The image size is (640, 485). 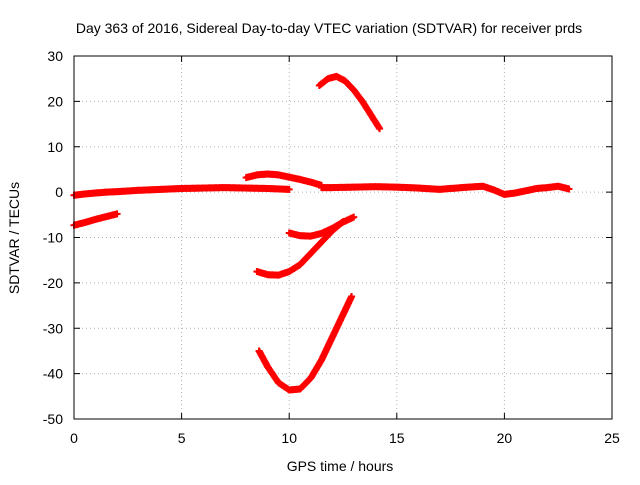 I want to click on x-tick-label: 0, so click(x=74, y=438).